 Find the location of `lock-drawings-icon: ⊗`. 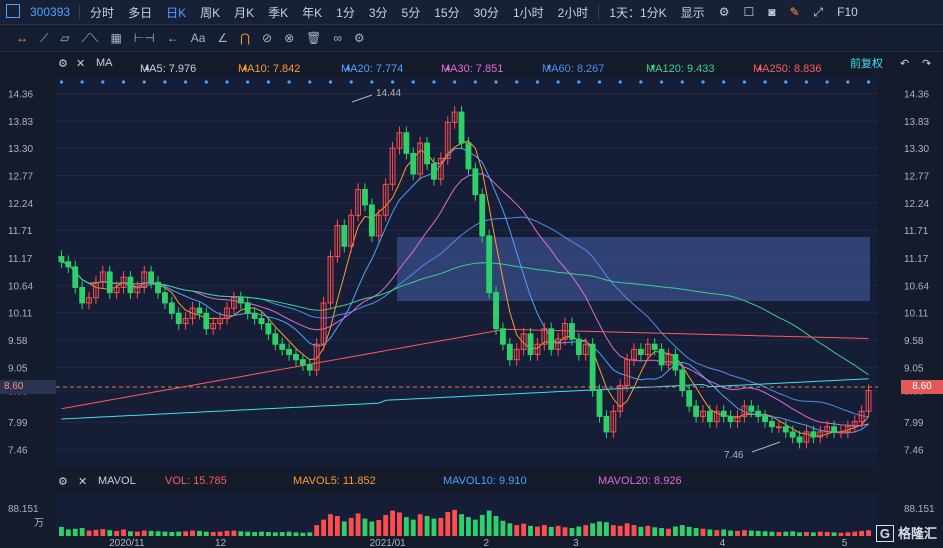

lock-drawings-icon: ⊗ is located at coordinates (289, 38).